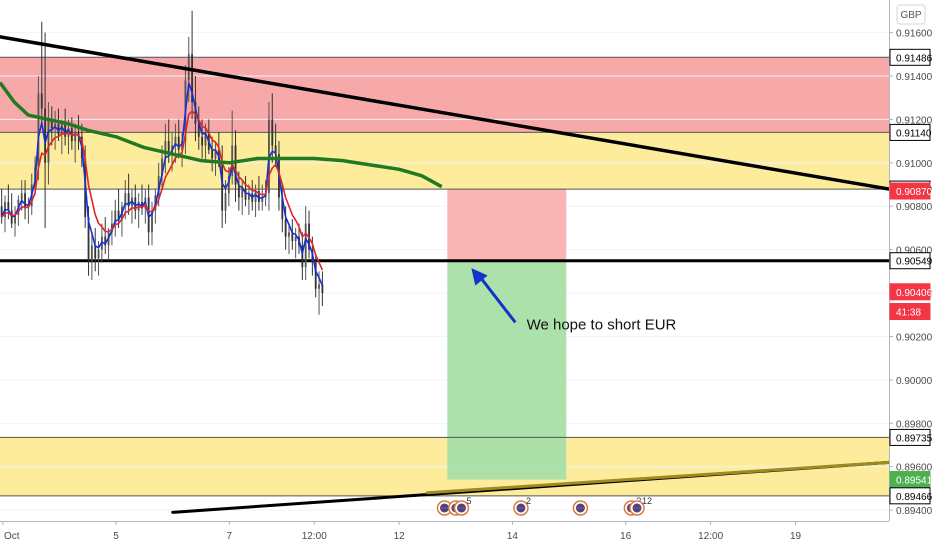 The height and width of the screenshot is (550, 932). Describe the element at coordinates (914, 251) in the screenshot. I see `price-tick-label: 0.90600` at that location.